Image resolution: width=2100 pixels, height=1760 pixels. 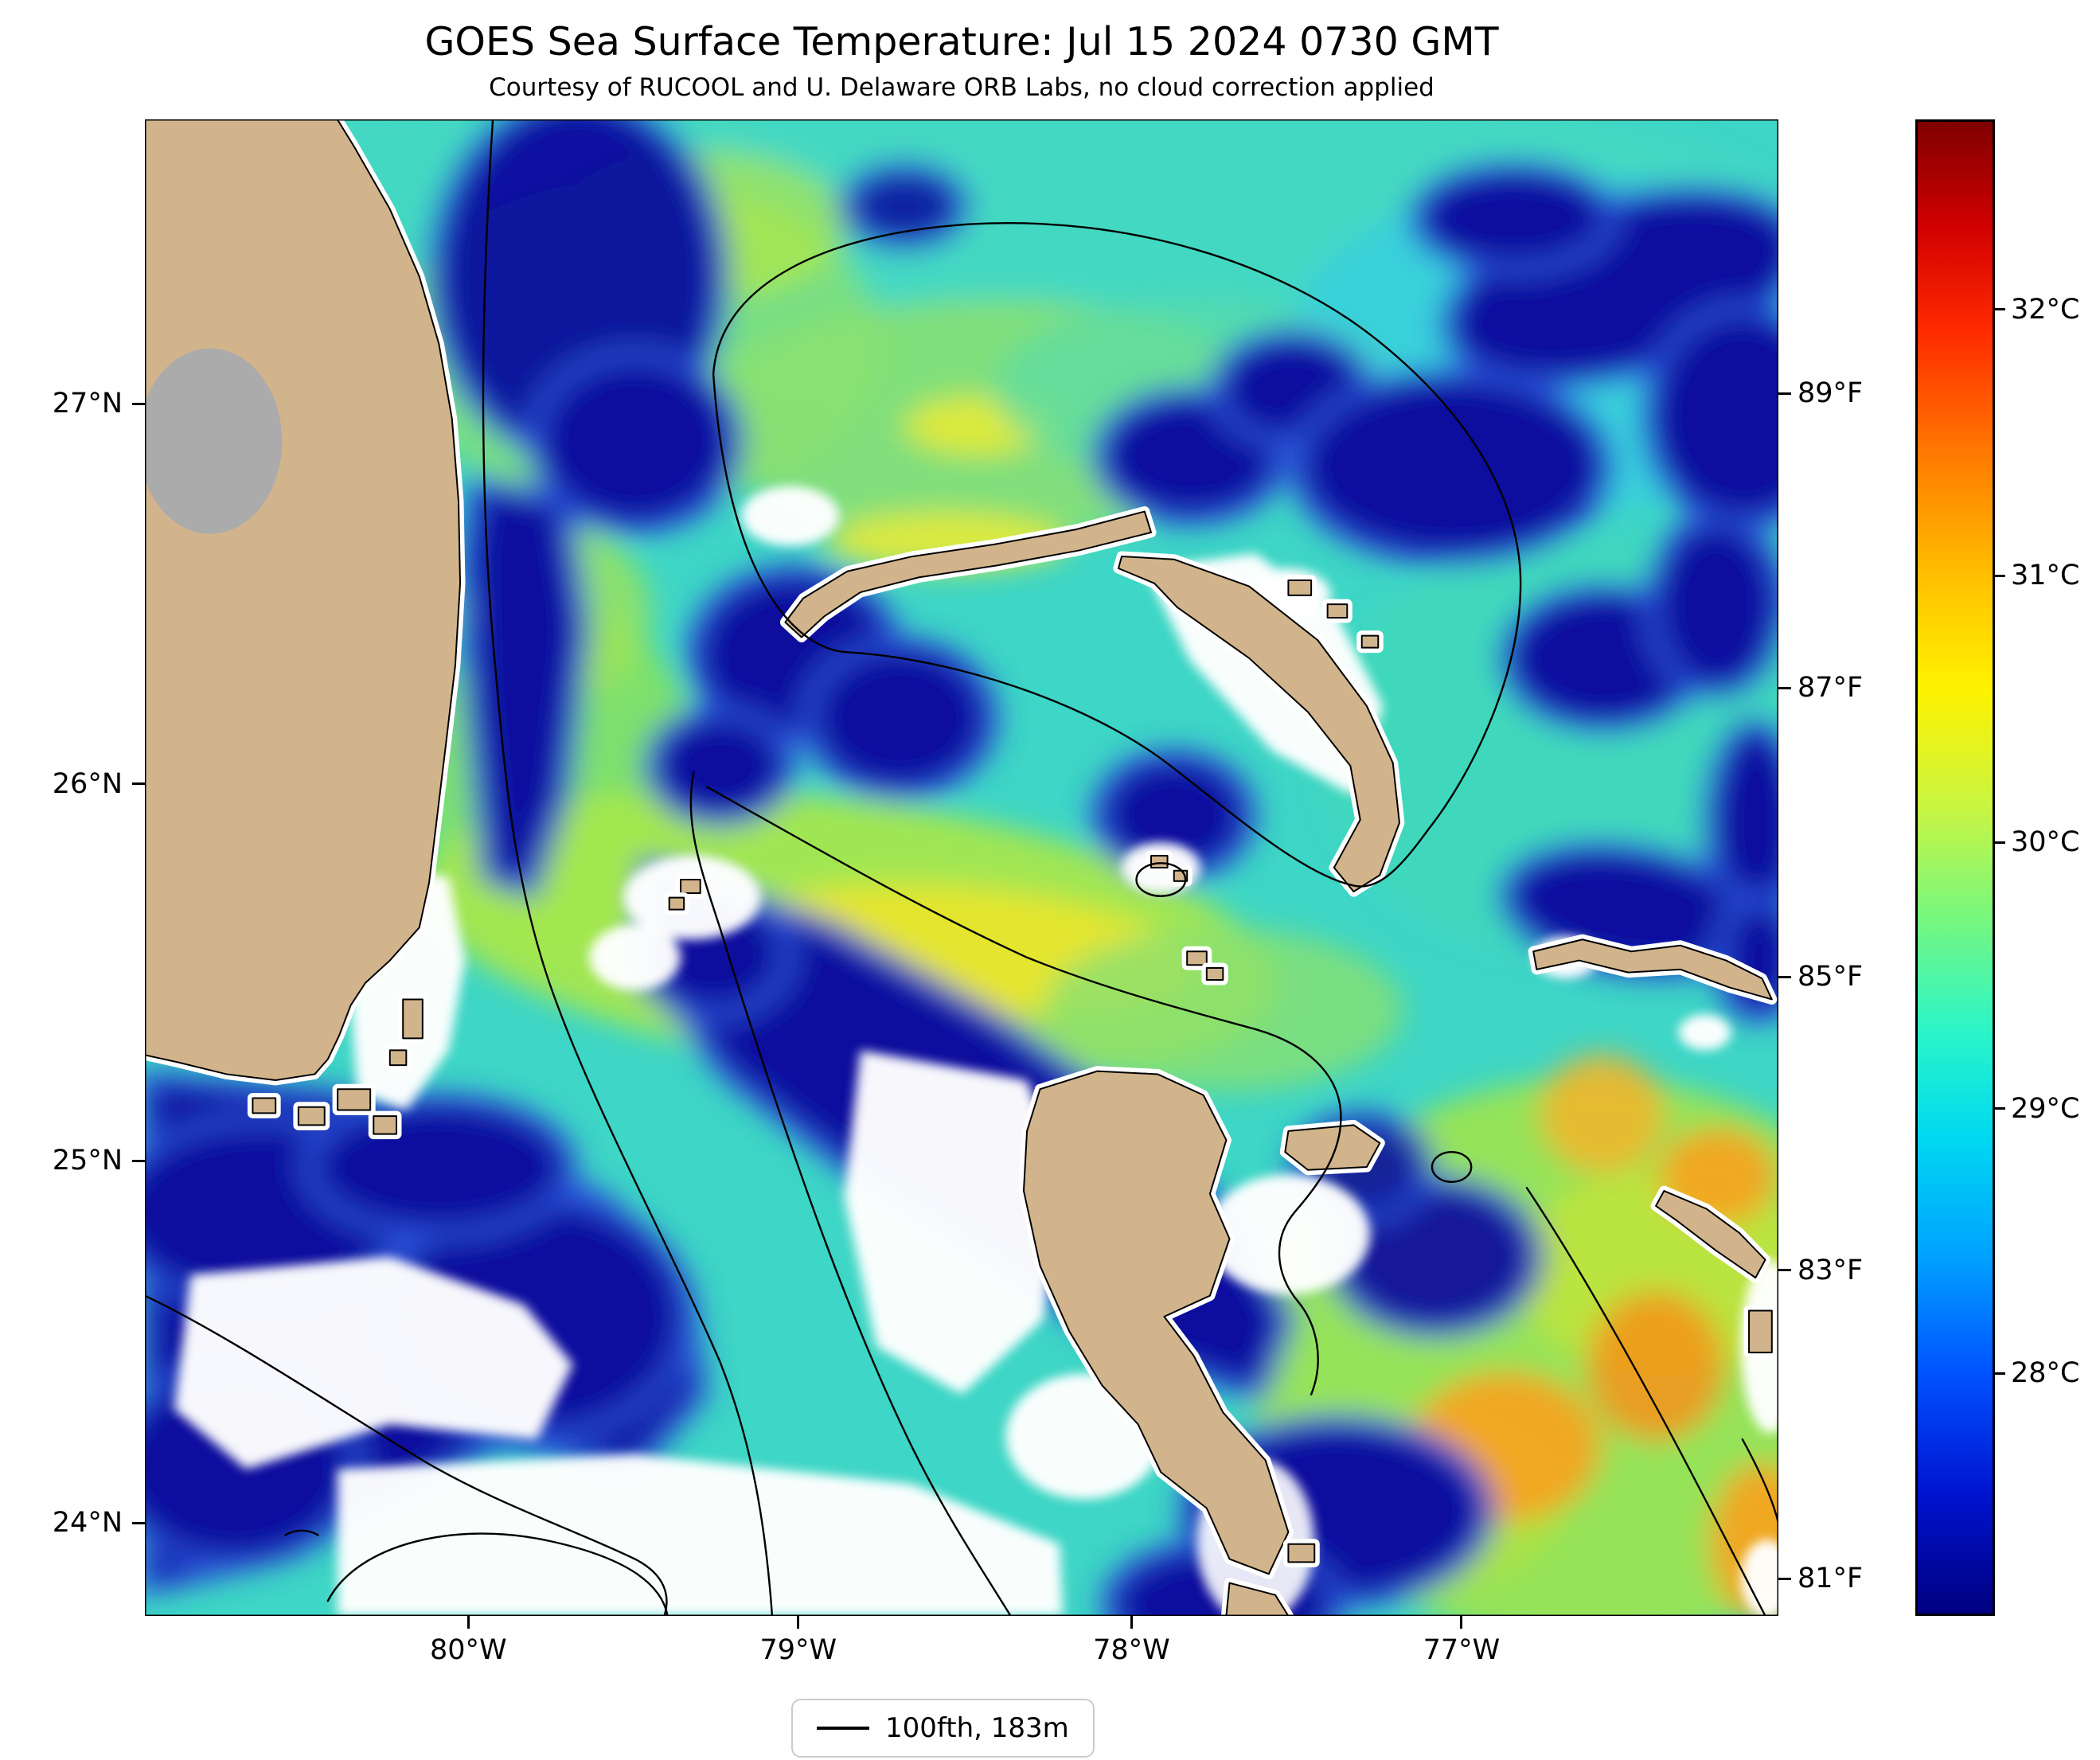 I want to click on grand-bahama-island, so click(x=968, y=575).